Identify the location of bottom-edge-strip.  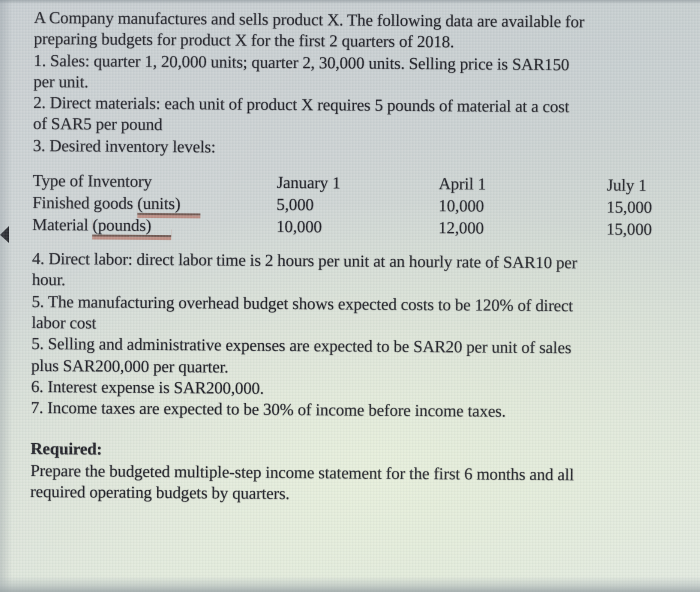
(350, 584).